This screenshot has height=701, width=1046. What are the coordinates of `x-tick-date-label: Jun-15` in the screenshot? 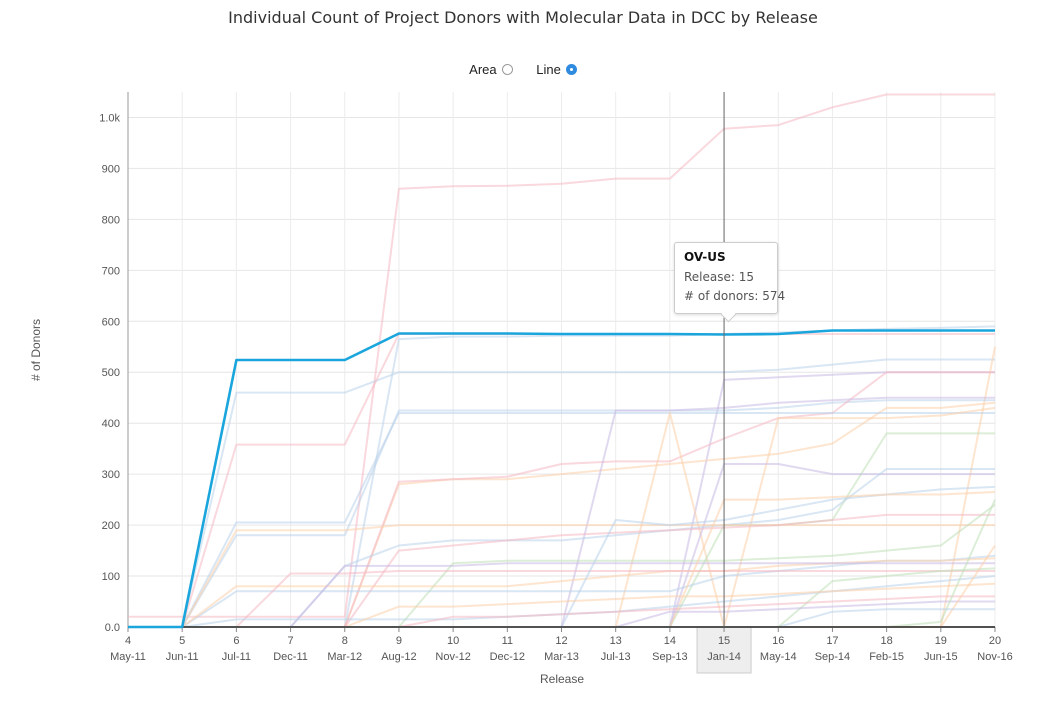 It's located at (941, 657).